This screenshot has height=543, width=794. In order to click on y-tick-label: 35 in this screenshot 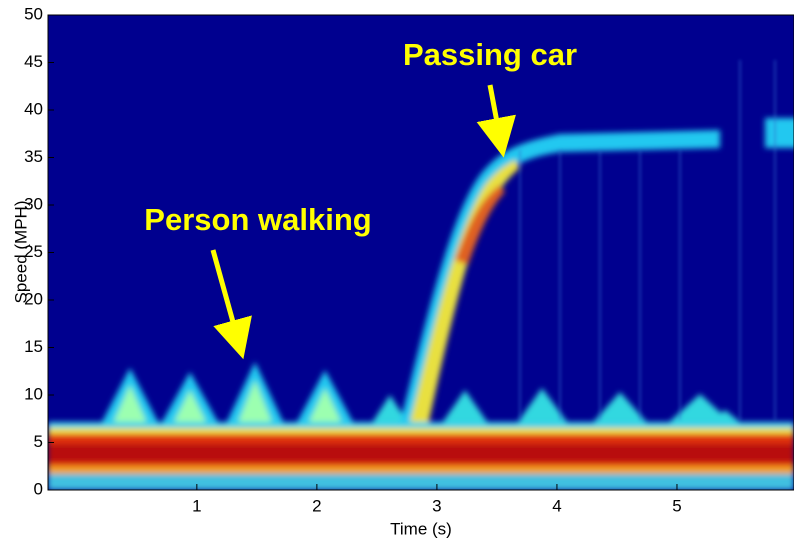, I will do `click(33, 156)`.